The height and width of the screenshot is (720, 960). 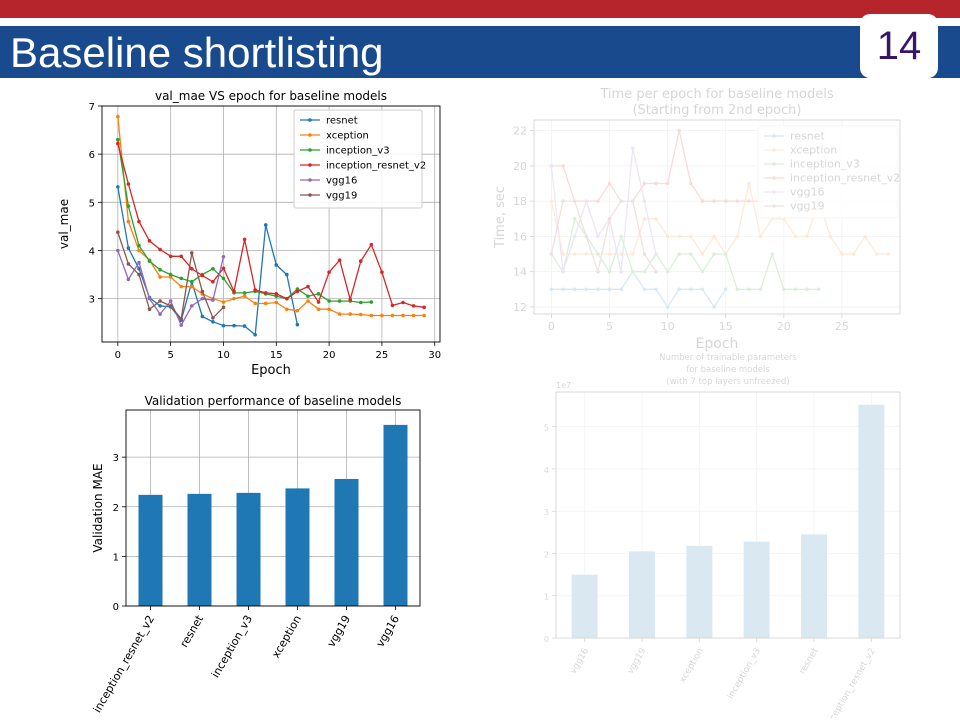 What do you see at coordinates (717, 344) in the screenshot?
I see `x-axis-label: Epoch` at bounding box center [717, 344].